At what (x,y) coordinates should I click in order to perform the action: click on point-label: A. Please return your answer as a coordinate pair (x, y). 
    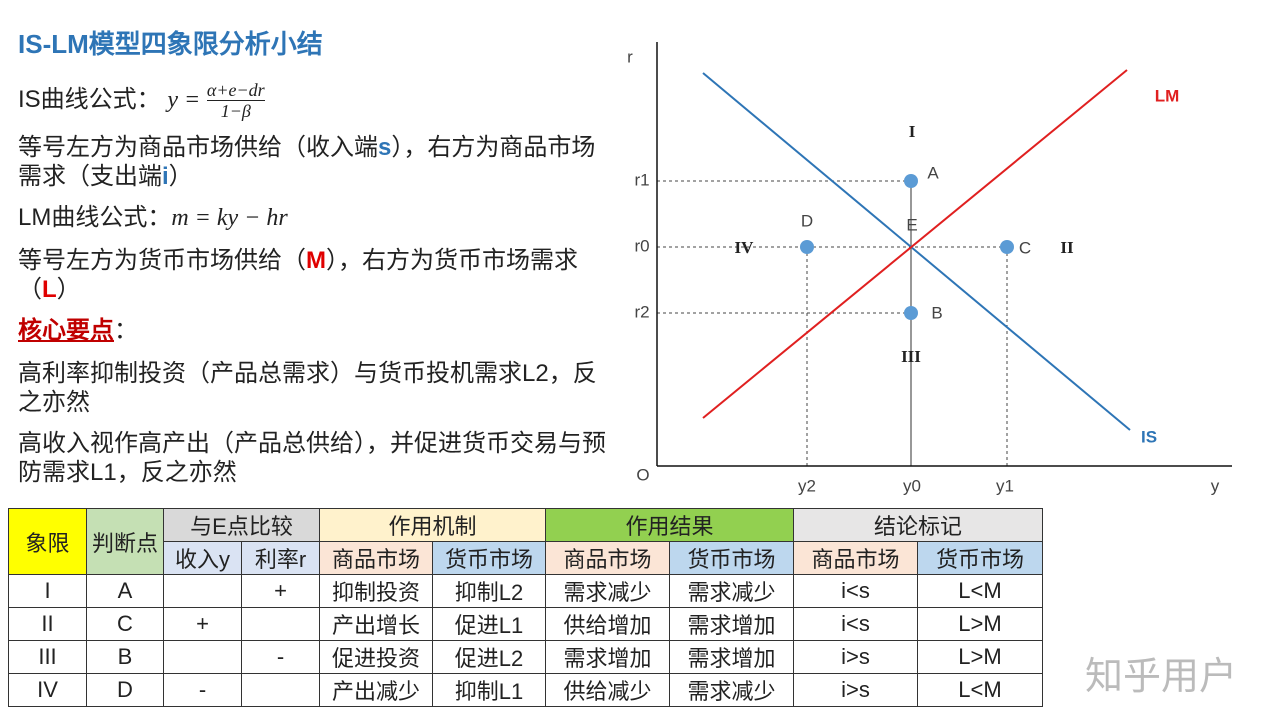
    Looking at the image, I should click on (933, 172).